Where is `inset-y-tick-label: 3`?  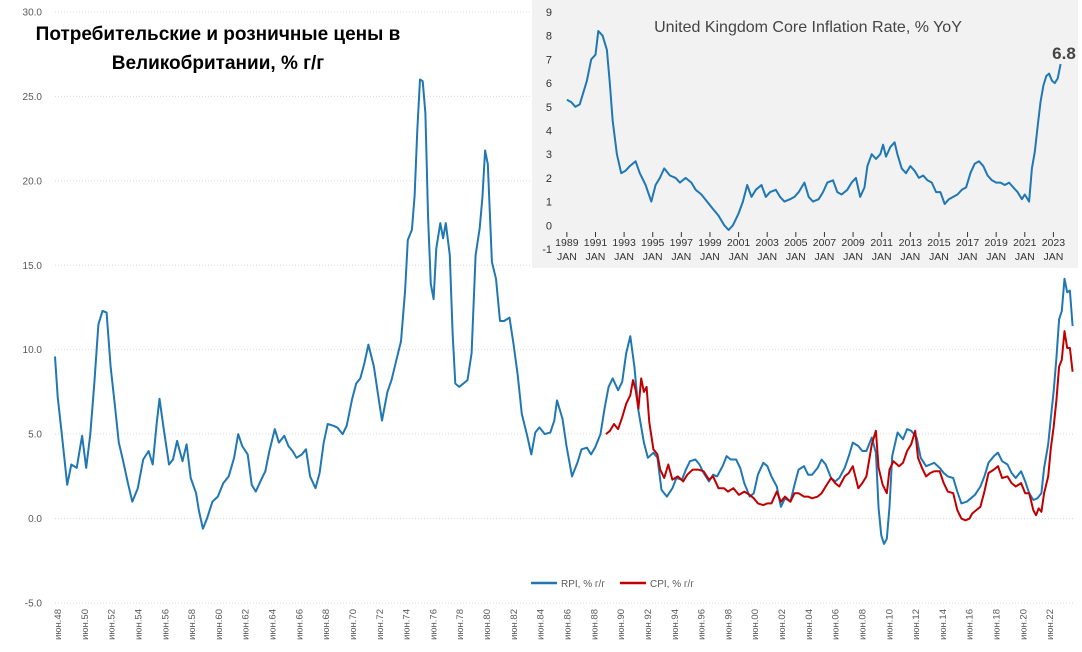 inset-y-tick-label: 3 is located at coordinates (549, 155).